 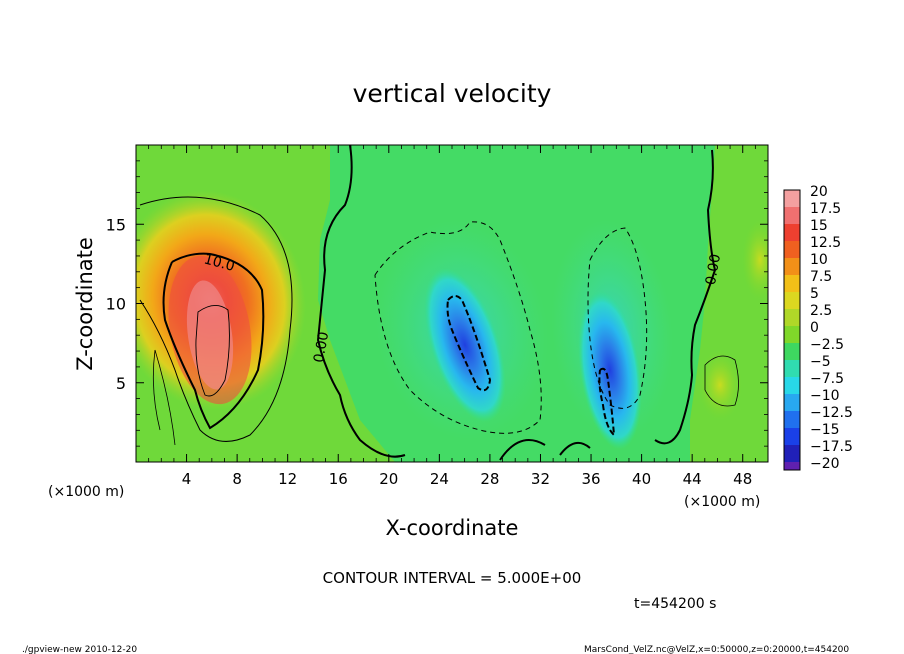 What do you see at coordinates (692, 479) in the screenshot?
I see `x-tick-label: 44` at bounding box center [692, 479].